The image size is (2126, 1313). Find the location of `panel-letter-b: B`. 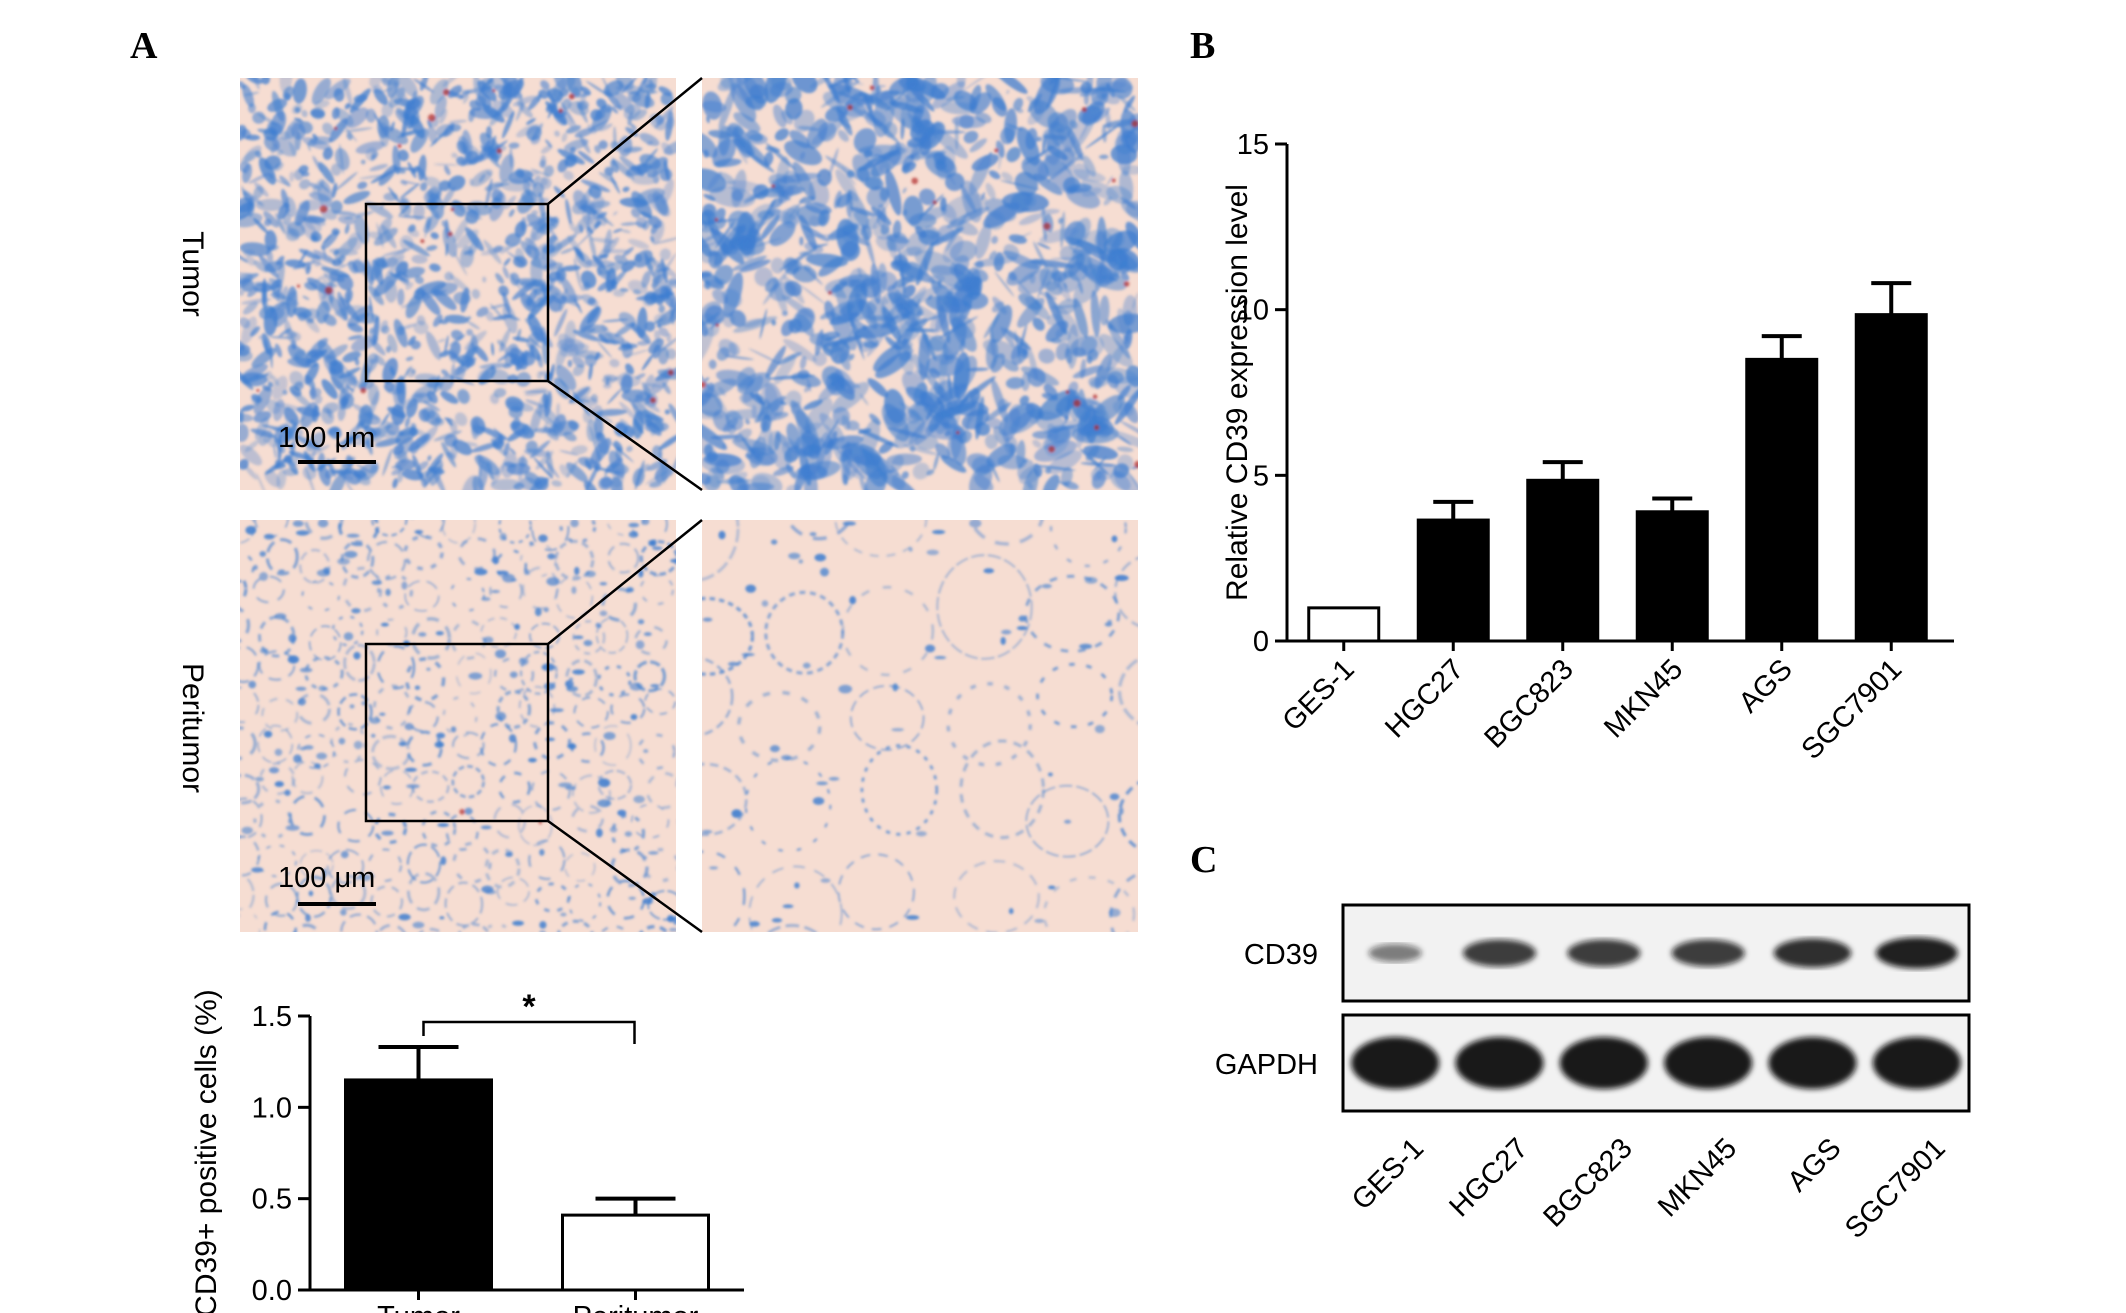

panel-letter-b: B is located at coordinates (1203, 46).